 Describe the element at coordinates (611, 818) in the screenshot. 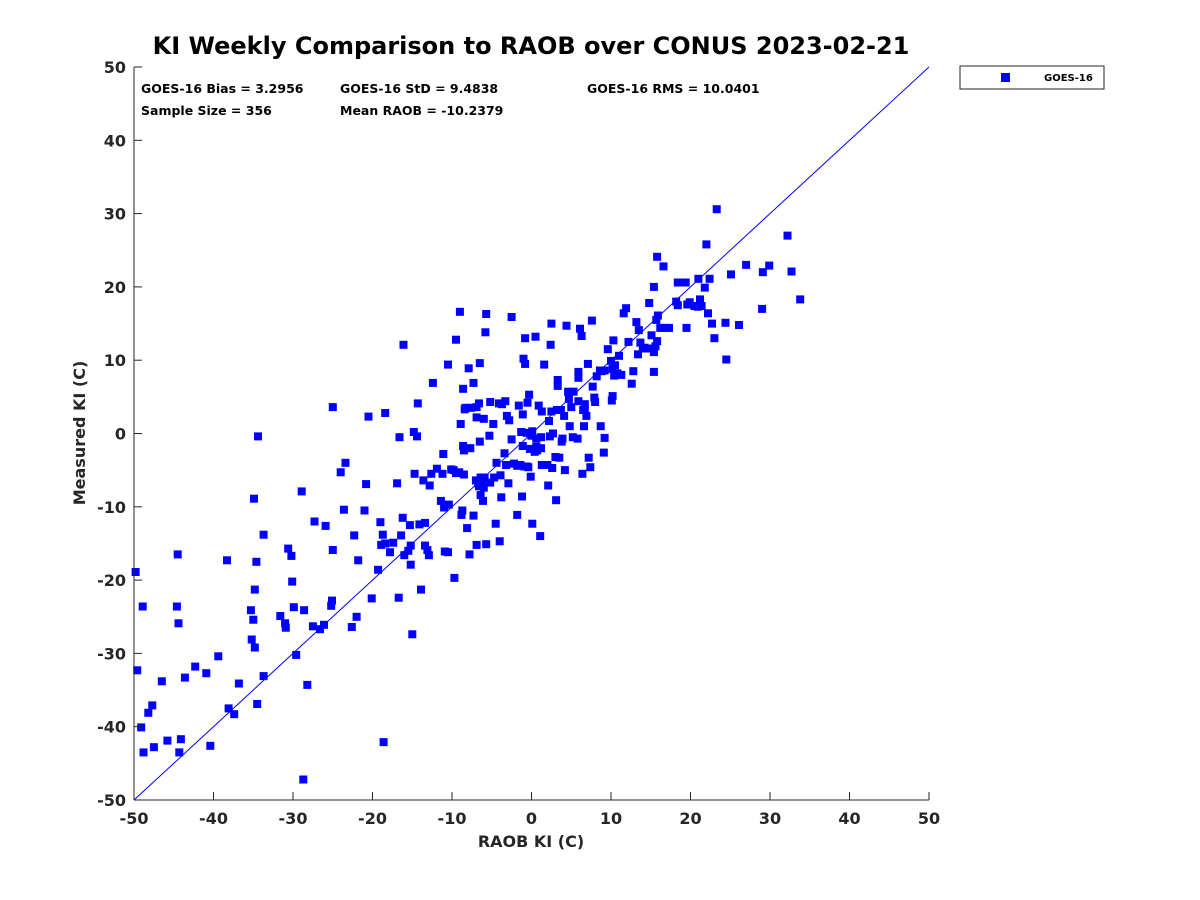

I see `x-tick-label: 10` at that location.